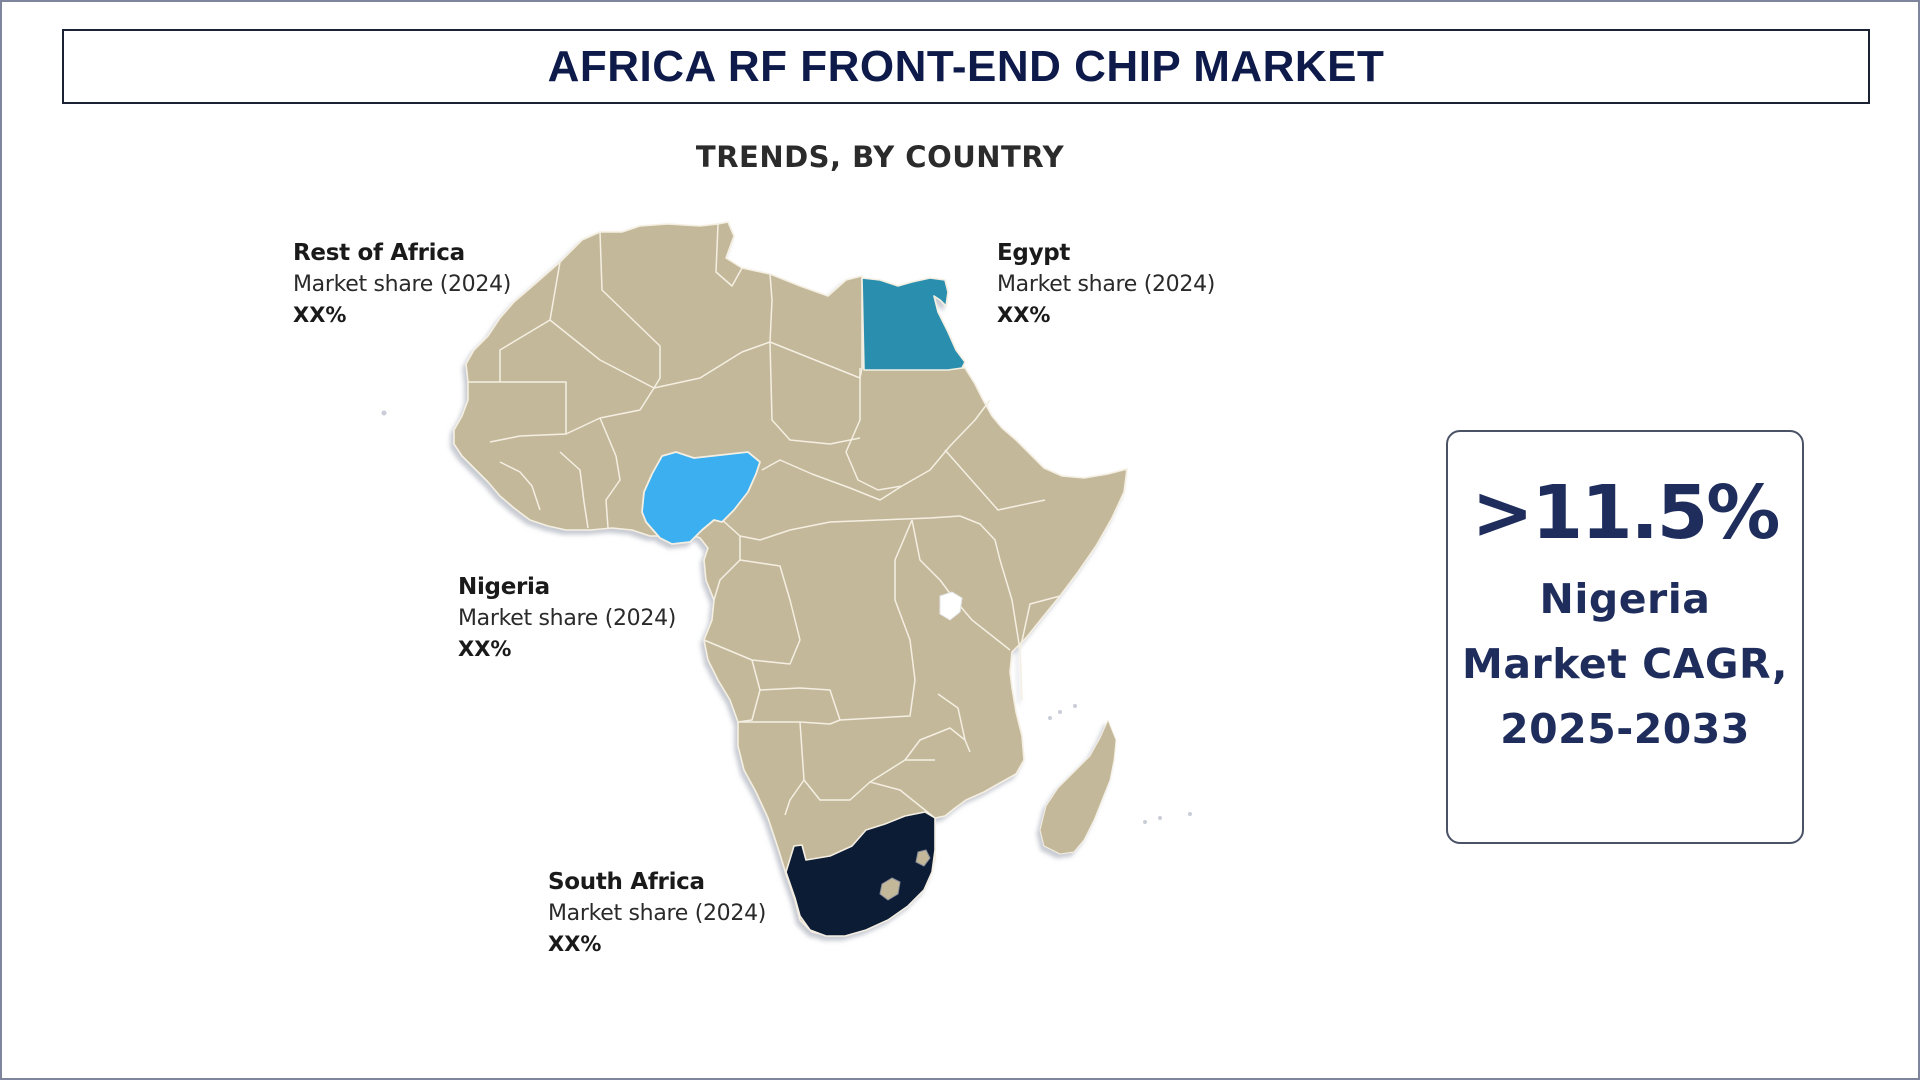  Describe the element at coordinates (626, 882) in the screenshot. I see `region-name: South Africa` at that location.